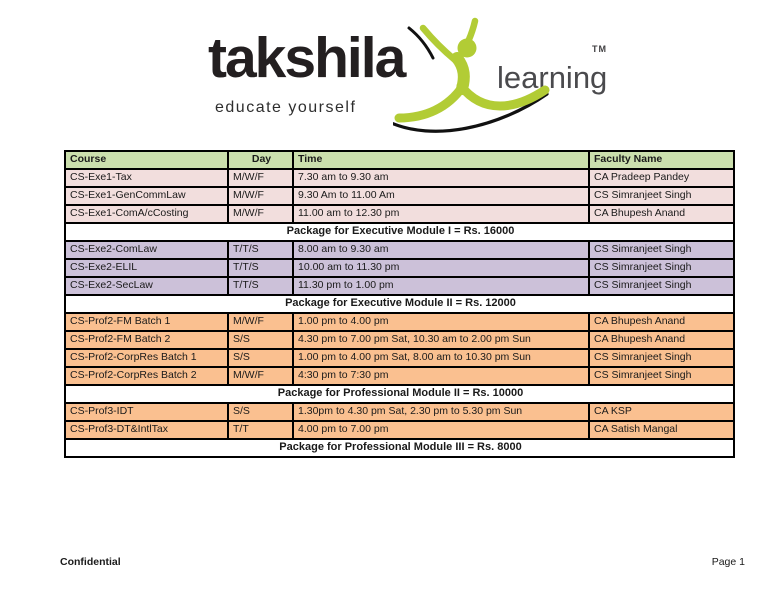  Describe the element at coordinates (146, 322) in the screenshot. I see `cell-course: CS-Prof2-FM Batch 1` at that location.